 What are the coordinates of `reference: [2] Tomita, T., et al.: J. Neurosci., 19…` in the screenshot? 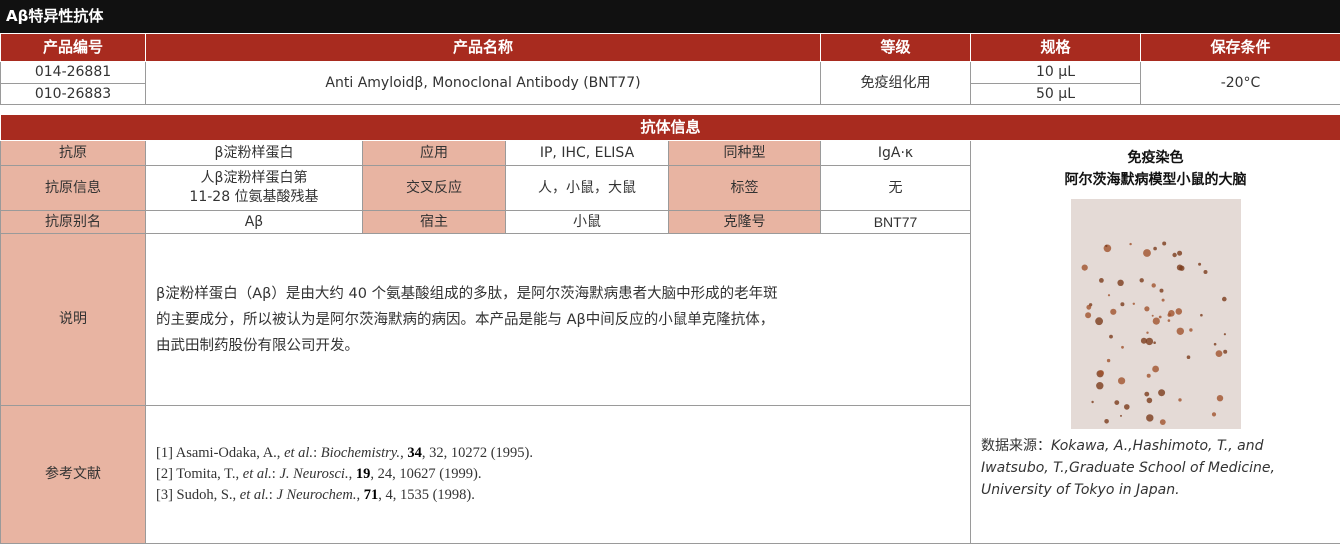 It's located at (561, 474).